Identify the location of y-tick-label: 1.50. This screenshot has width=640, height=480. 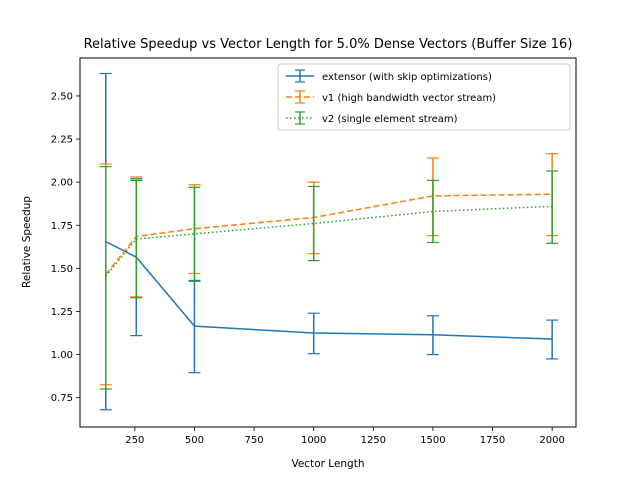
(62, 269).